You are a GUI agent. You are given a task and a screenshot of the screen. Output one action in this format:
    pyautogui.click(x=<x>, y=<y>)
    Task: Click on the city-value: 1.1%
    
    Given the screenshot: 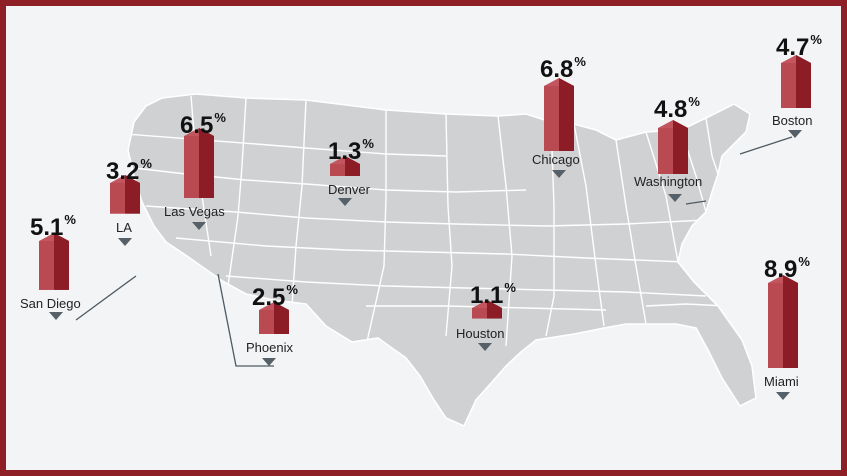 What is the action you would take?
    pyautogui.click(x=493, y=295)
    